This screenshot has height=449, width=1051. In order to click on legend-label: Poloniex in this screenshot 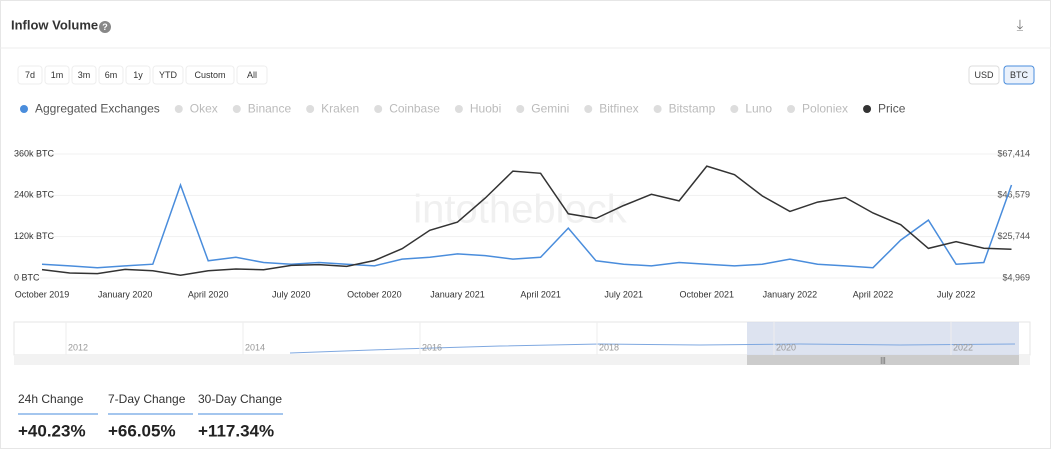, I will do `click(825, 109)`.